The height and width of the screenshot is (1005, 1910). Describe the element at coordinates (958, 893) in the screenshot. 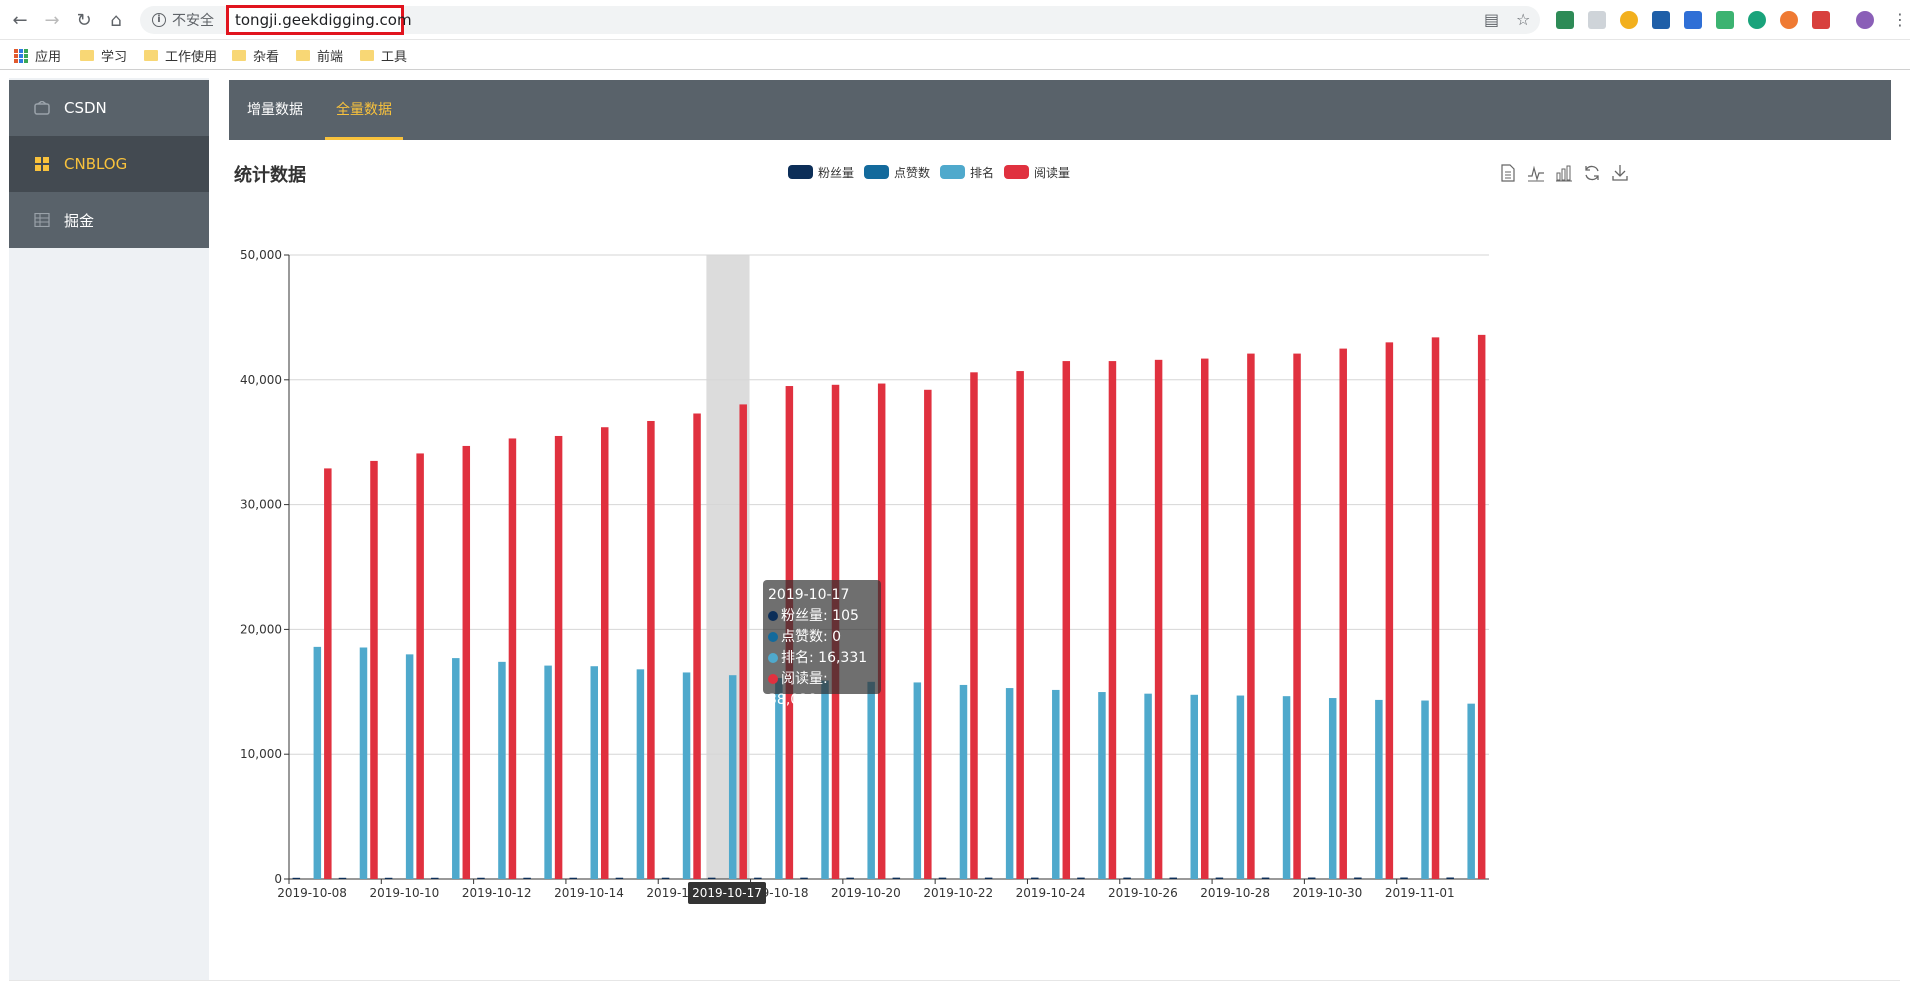

I see `x-tick-label: 2019-10-22` at that location.